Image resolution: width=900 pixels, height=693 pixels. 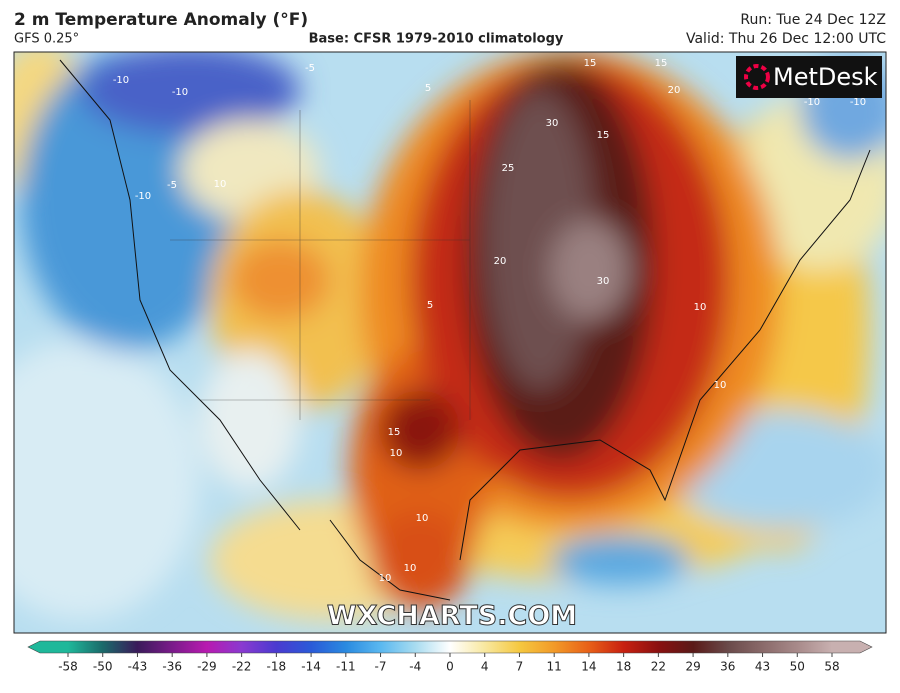 I want to click on colorbar-label: -50, so click(x=103, y=667).